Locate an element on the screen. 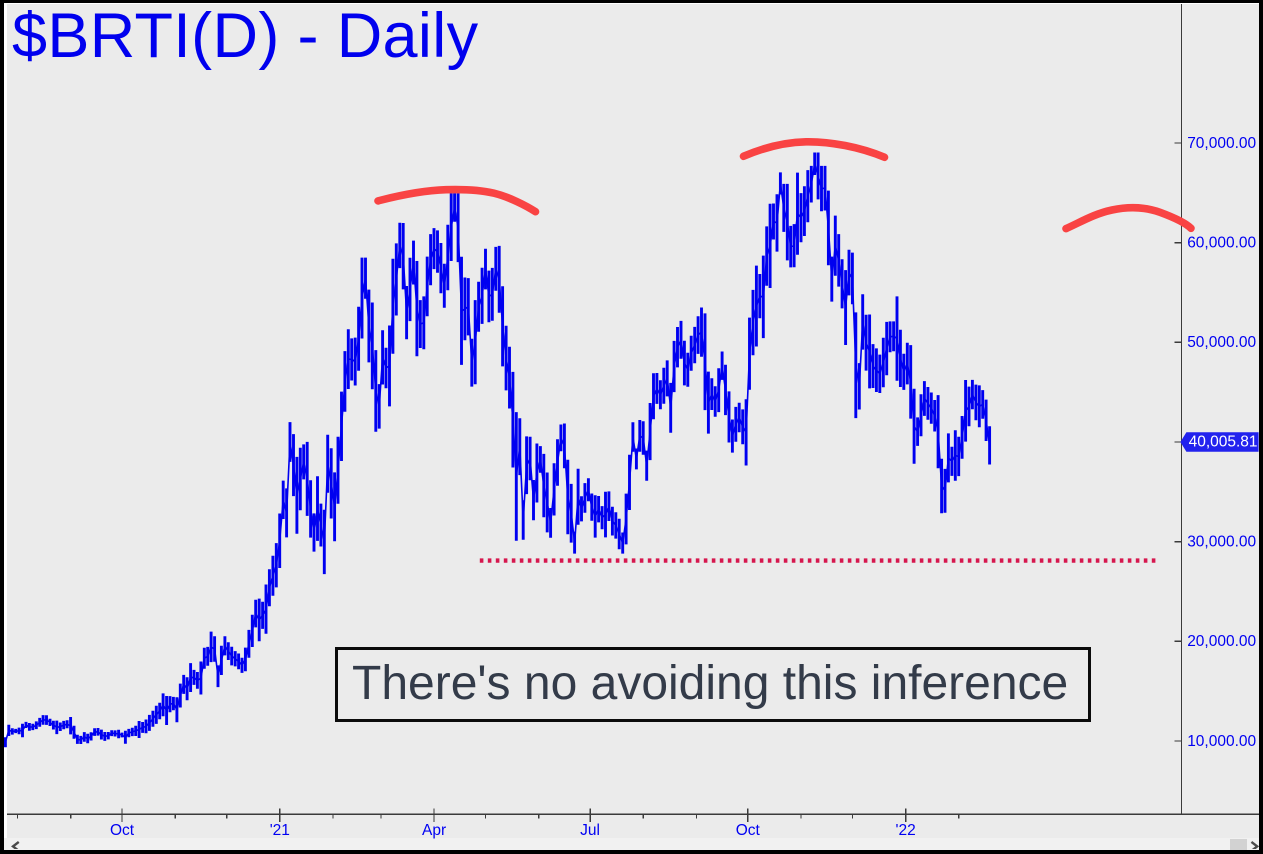  svg-text: 70,000.00 is located at coordinates (1221, 143).